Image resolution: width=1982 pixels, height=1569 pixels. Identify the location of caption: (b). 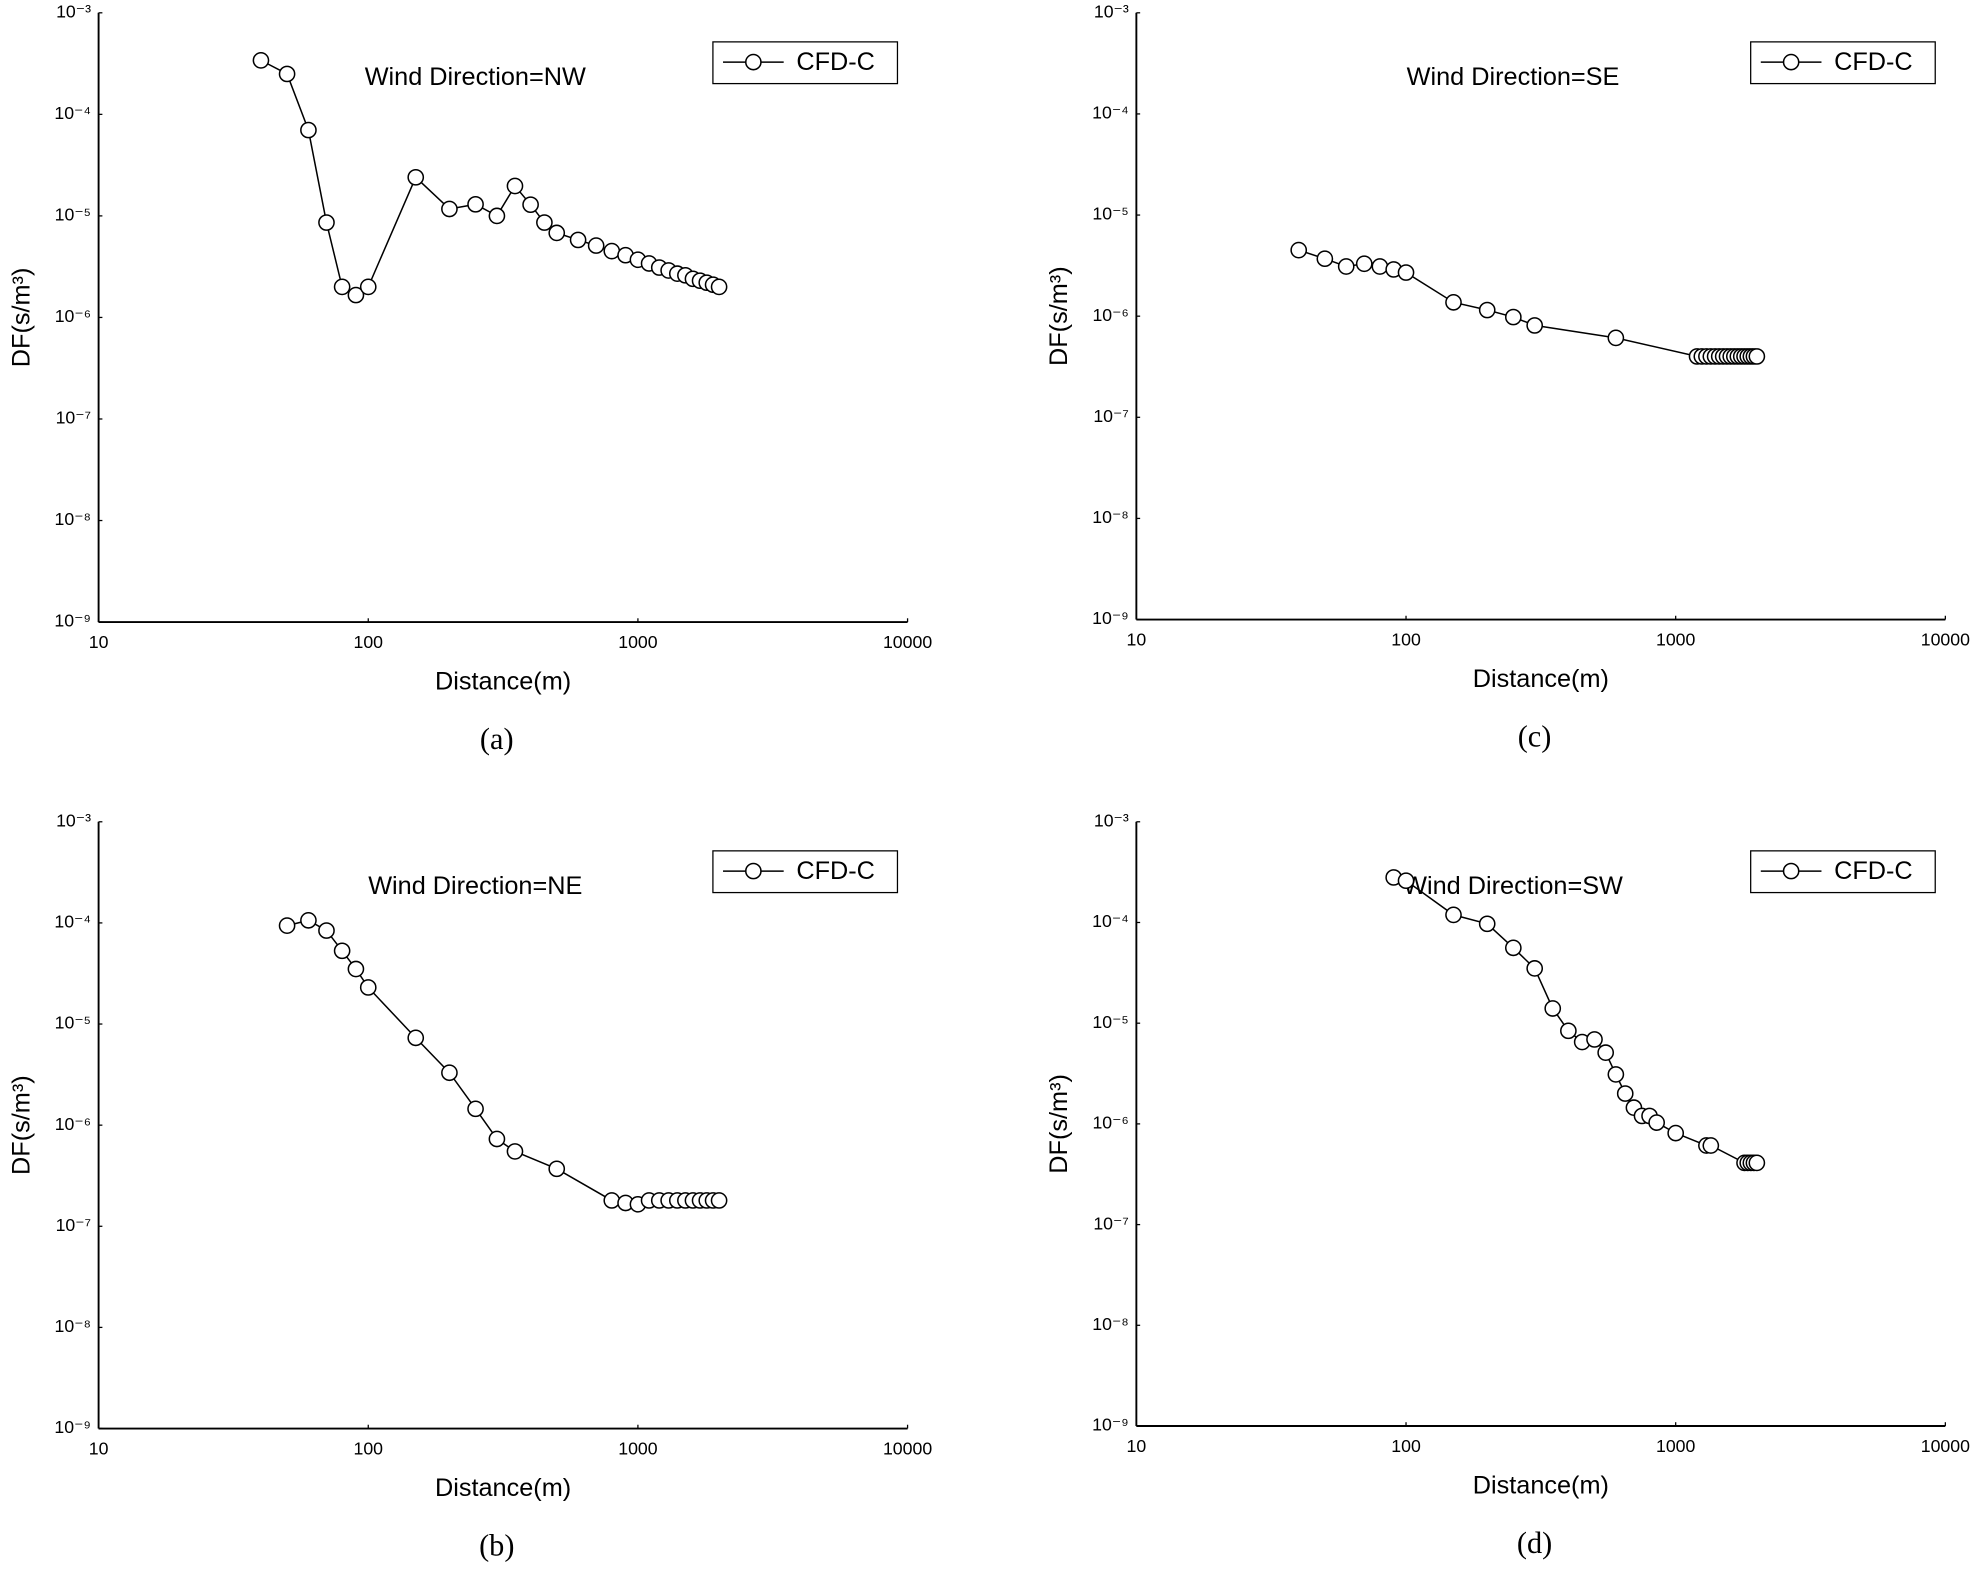
(496, 1546).